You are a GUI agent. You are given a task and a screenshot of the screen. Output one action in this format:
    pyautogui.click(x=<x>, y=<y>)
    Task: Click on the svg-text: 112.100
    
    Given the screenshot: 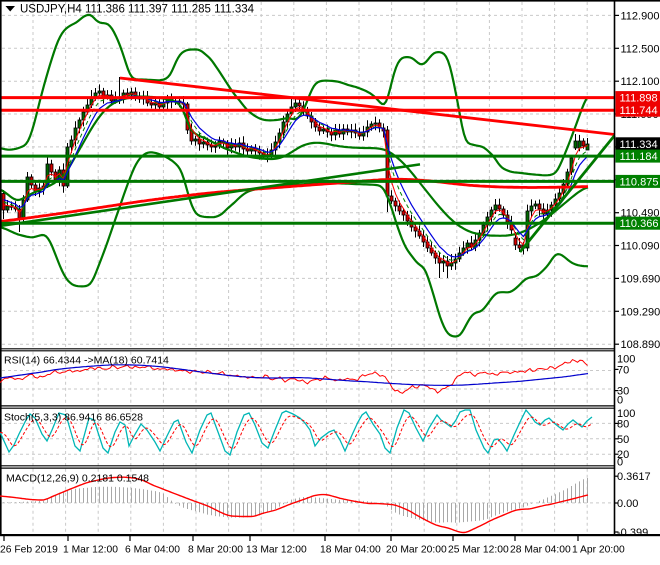 What is the action you would take?
    pyautogui.click(x=640, y=82)
    